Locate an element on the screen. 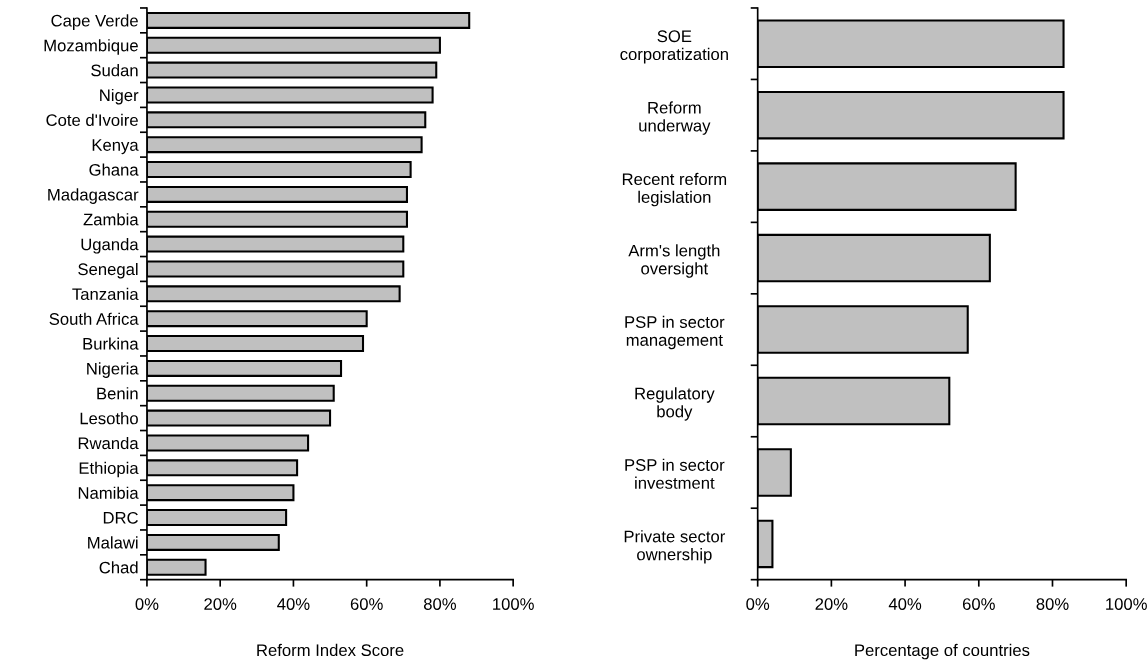 This screenshot has width=1148, height=664. y-tick-label: Madagascar is located at coordinates (93, 196).